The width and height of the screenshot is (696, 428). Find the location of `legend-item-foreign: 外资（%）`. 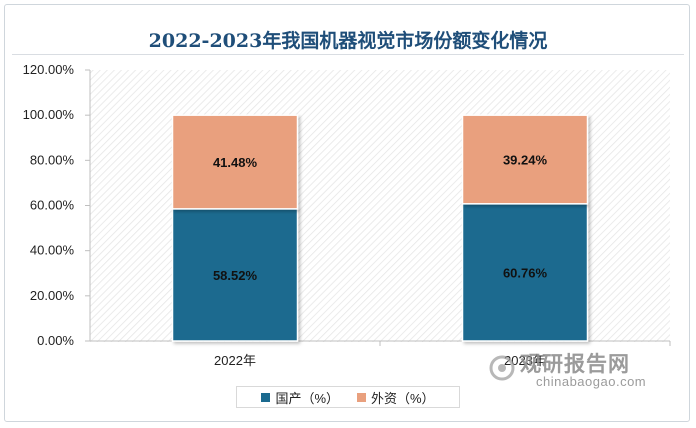

legend-item-foreign: 外资（%） is located at coordinates (396, 397).